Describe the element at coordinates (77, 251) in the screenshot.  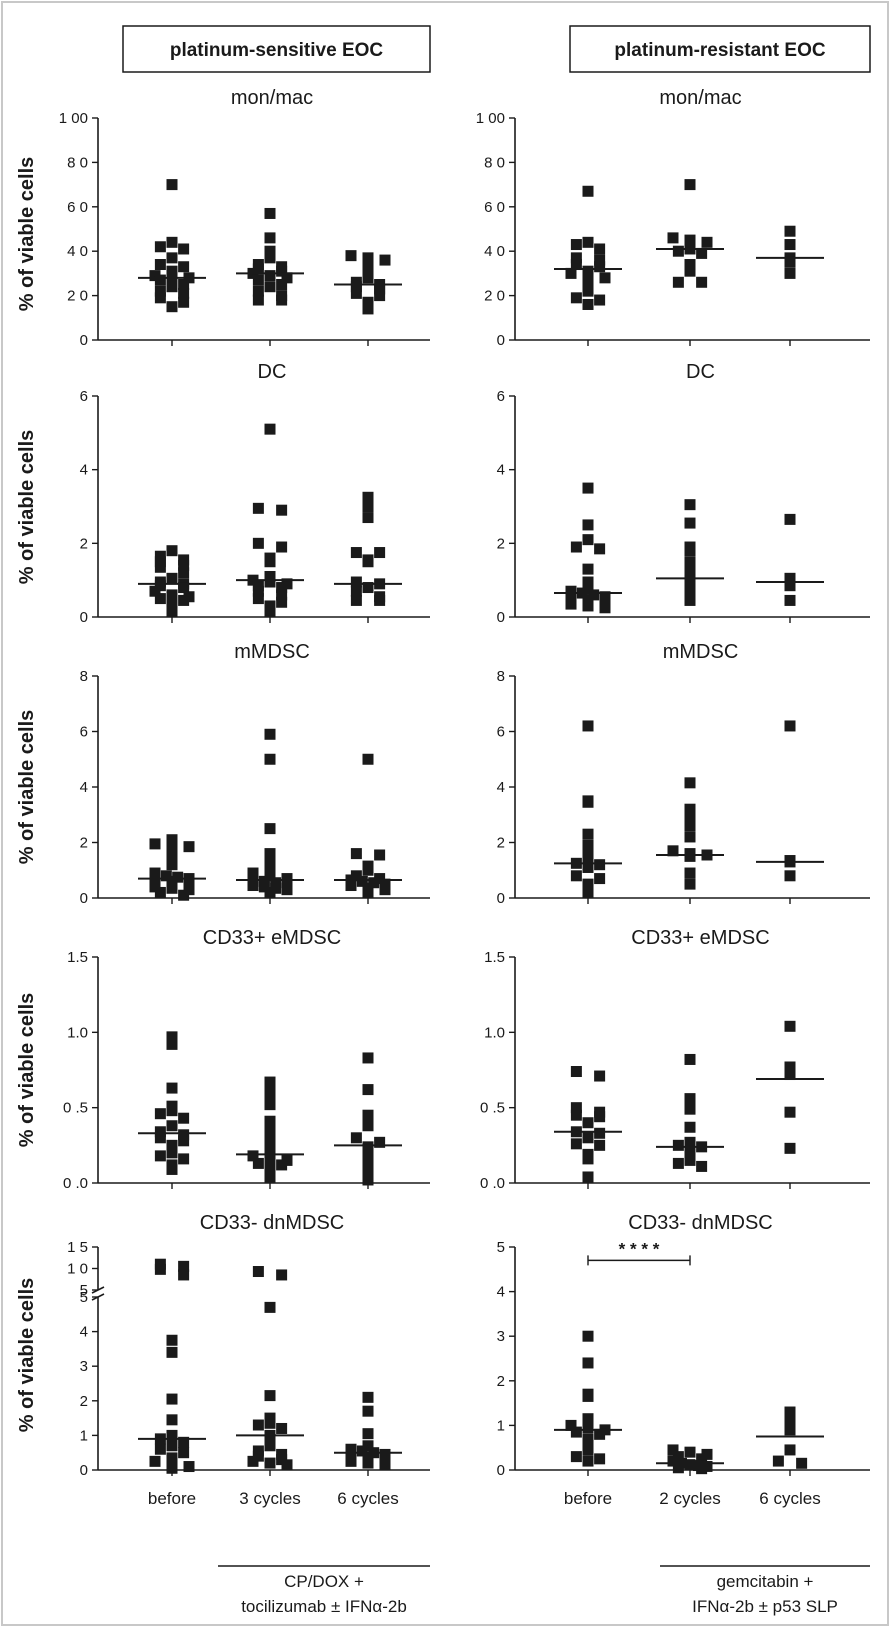
I see `y-tick-label: 4 0` at that location.